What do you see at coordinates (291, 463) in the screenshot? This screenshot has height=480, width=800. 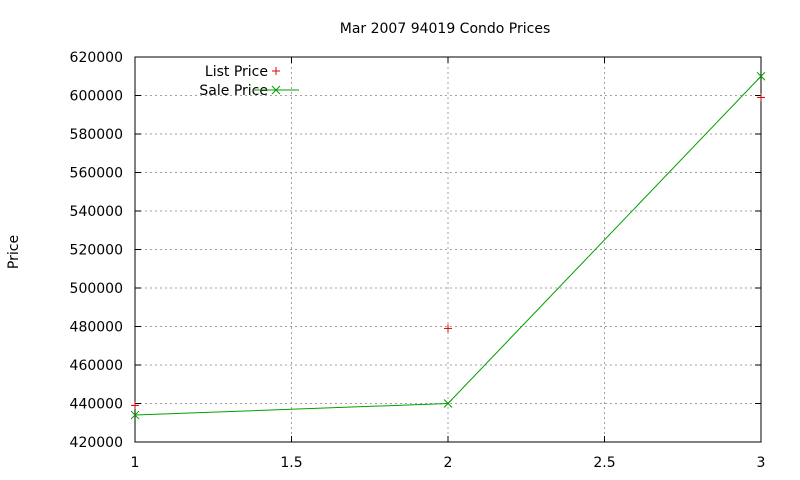 I see `x-tick-label: 1.5` at bounding box center [291, 463].